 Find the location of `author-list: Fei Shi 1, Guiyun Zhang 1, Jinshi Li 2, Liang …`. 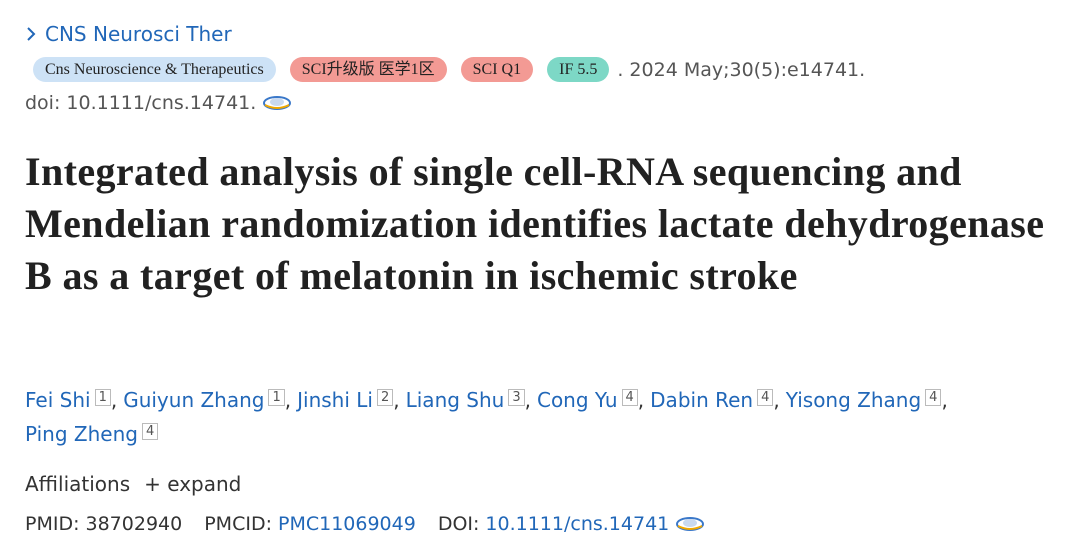

author-list: Fei Shi 1, Guiyun Zhang 1, Jinshi Li 2, Liang … is located at coordinates (545, 417).